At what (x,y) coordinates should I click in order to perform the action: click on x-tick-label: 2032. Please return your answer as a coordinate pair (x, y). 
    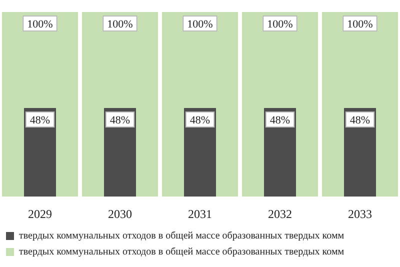
    Looking at the image, I should click on (280, 213).